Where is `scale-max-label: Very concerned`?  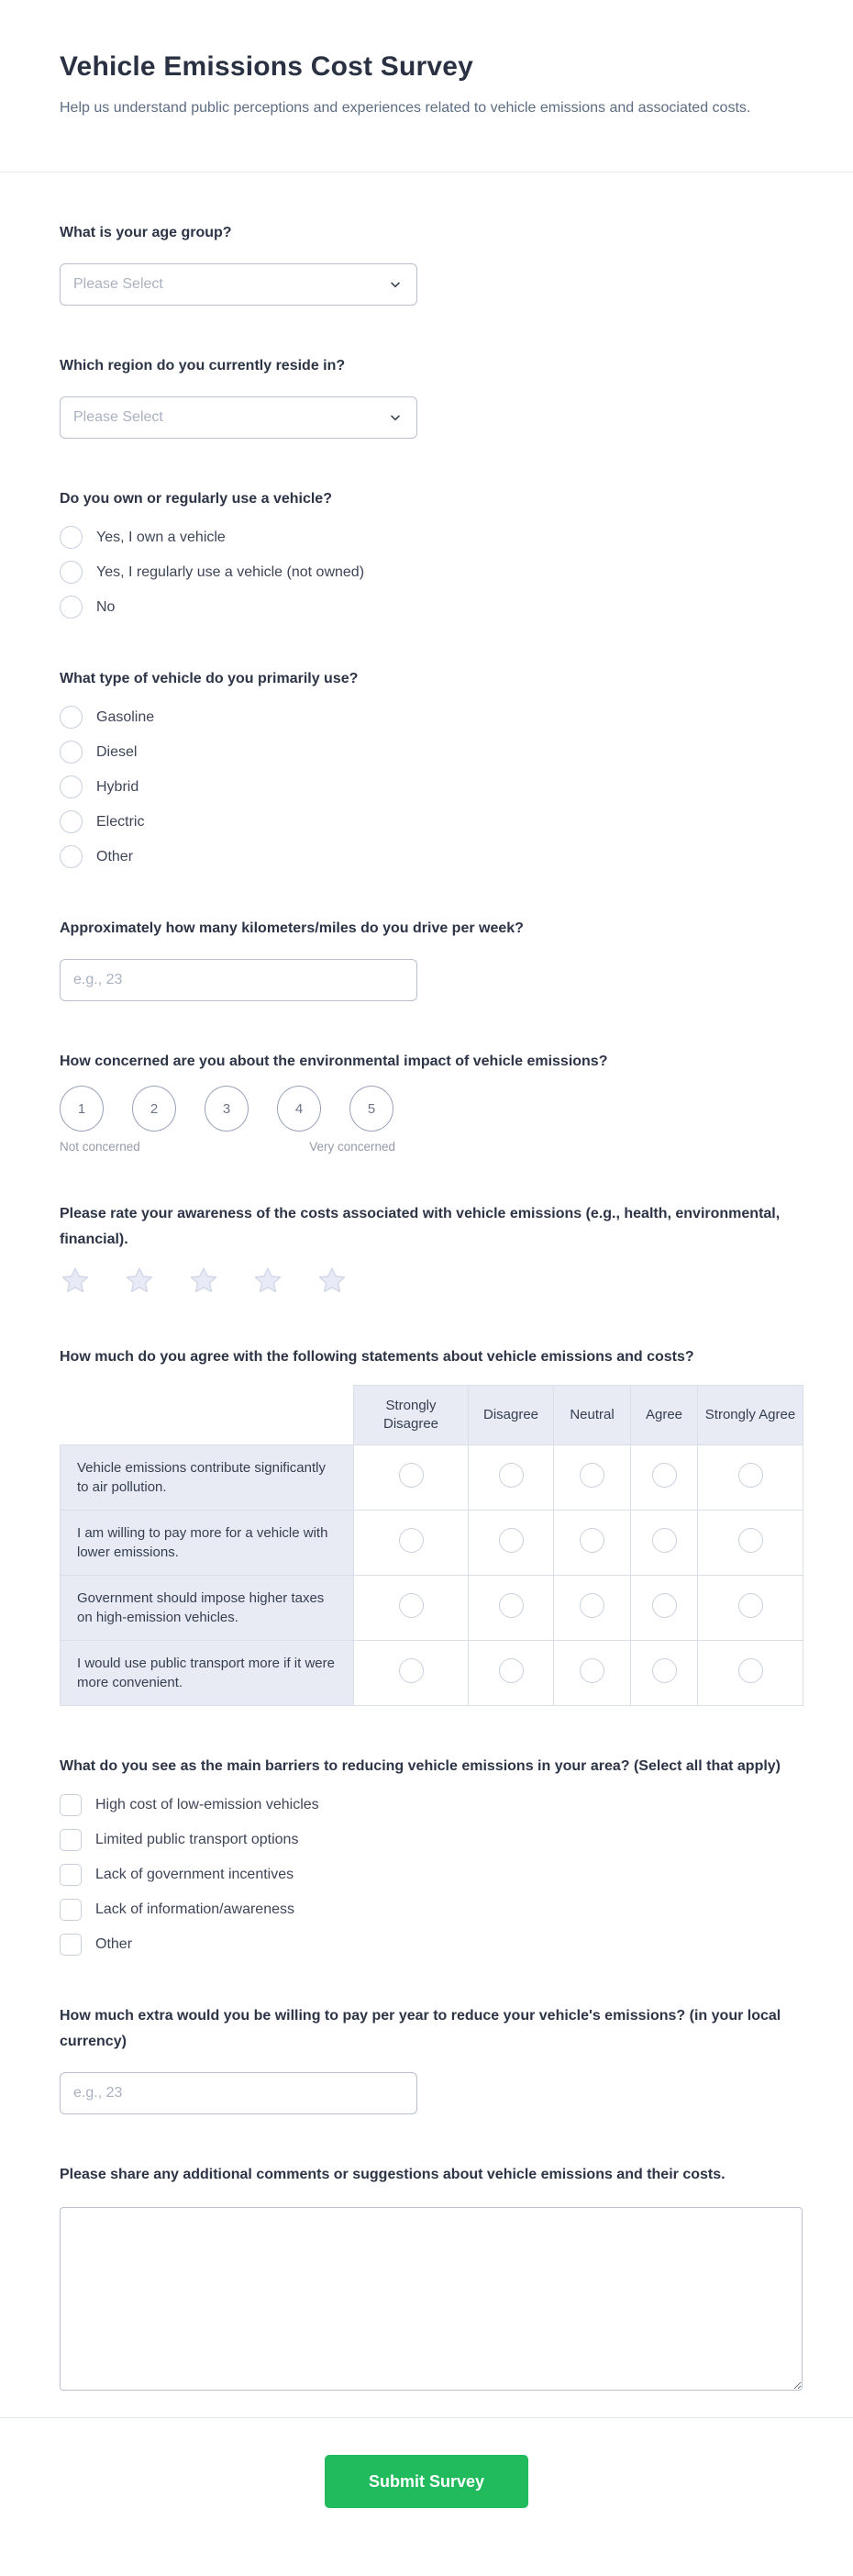
scale-max-label: Very concerned is located at coordinates (352, 1147).